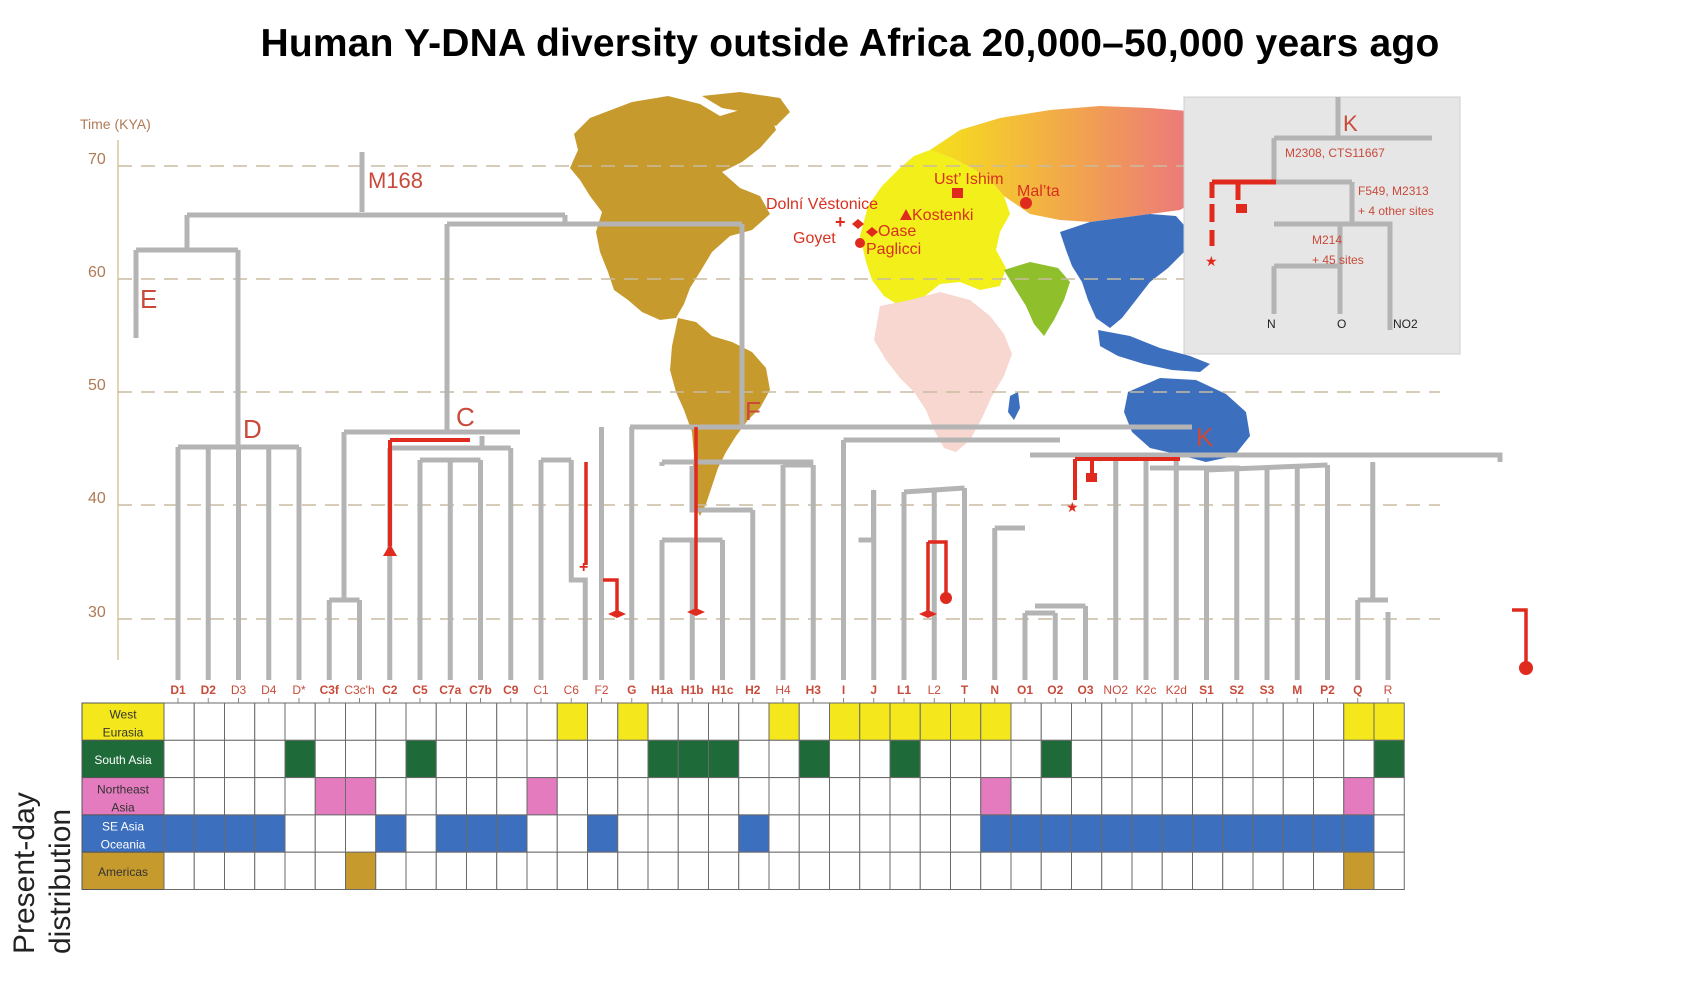 The height and width of the screenshot is (986, 1700). Describe the element at coordinates (631, 690) in the screenshot. I see `haplogroup-label-g: G` at that location.